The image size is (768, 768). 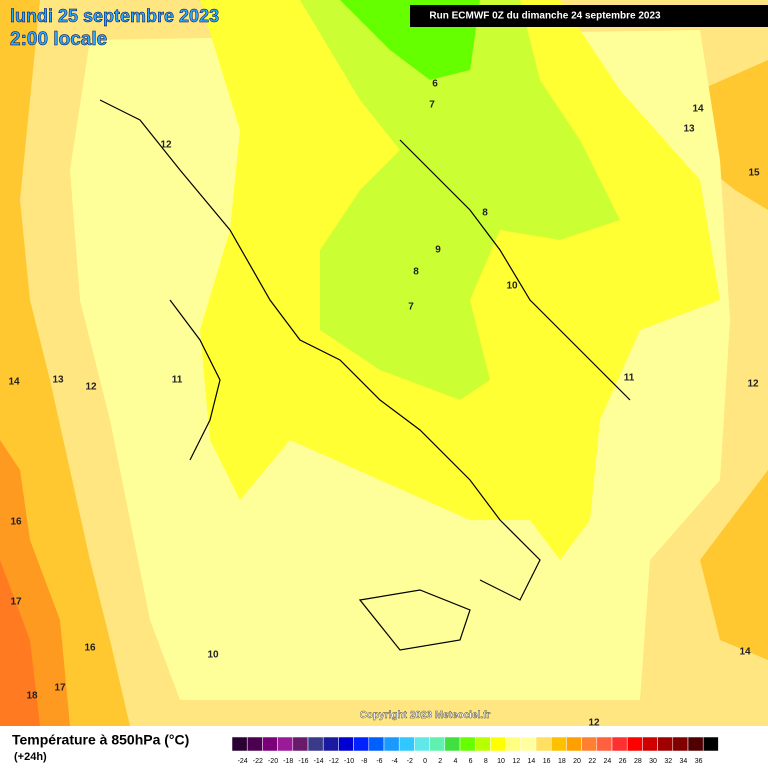 I want to click on legend-label: -14, so click(x=319, y=761).